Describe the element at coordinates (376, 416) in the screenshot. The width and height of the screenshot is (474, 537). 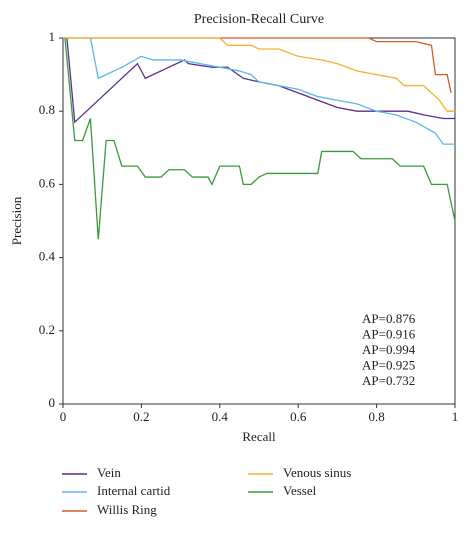
I see `x-tick-label: 0.8` at that location.